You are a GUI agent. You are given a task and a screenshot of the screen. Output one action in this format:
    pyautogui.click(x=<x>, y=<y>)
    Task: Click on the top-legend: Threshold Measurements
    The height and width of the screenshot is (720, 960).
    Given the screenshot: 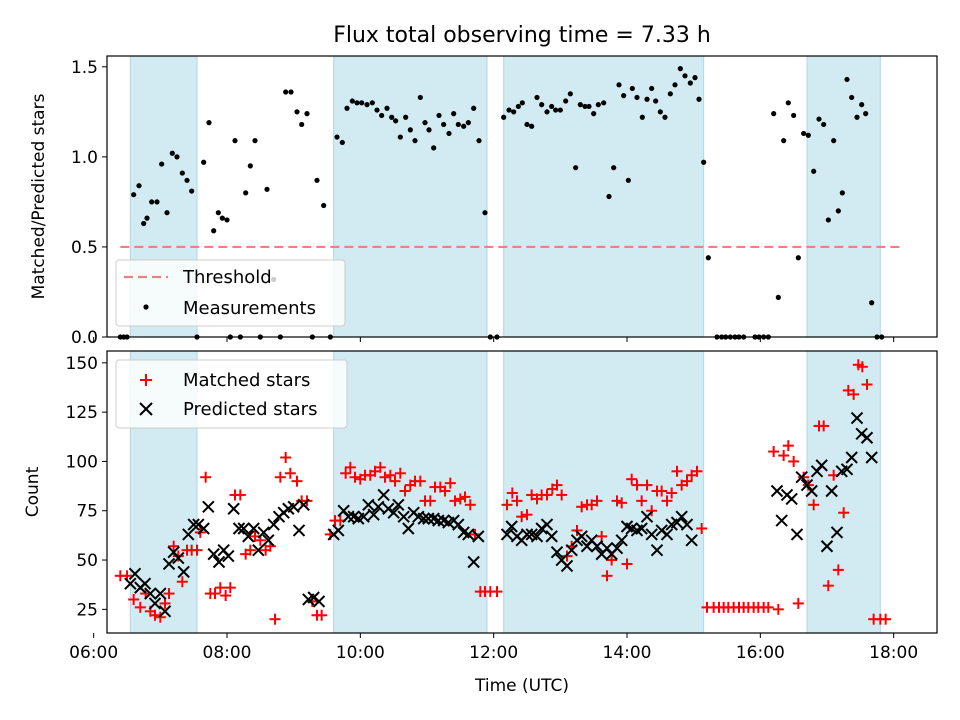 What is the action you would take?
    pyautogui.click(x=230, y=293)
    